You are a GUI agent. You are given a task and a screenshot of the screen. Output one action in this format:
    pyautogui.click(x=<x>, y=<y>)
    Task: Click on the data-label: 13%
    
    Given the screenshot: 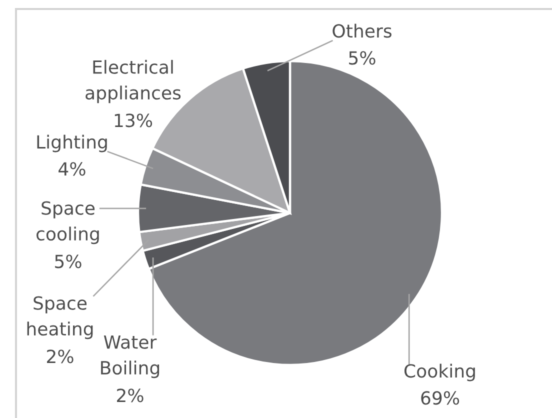 What is the action you would take?
    pyautogui.click(x=133, y=121)
    